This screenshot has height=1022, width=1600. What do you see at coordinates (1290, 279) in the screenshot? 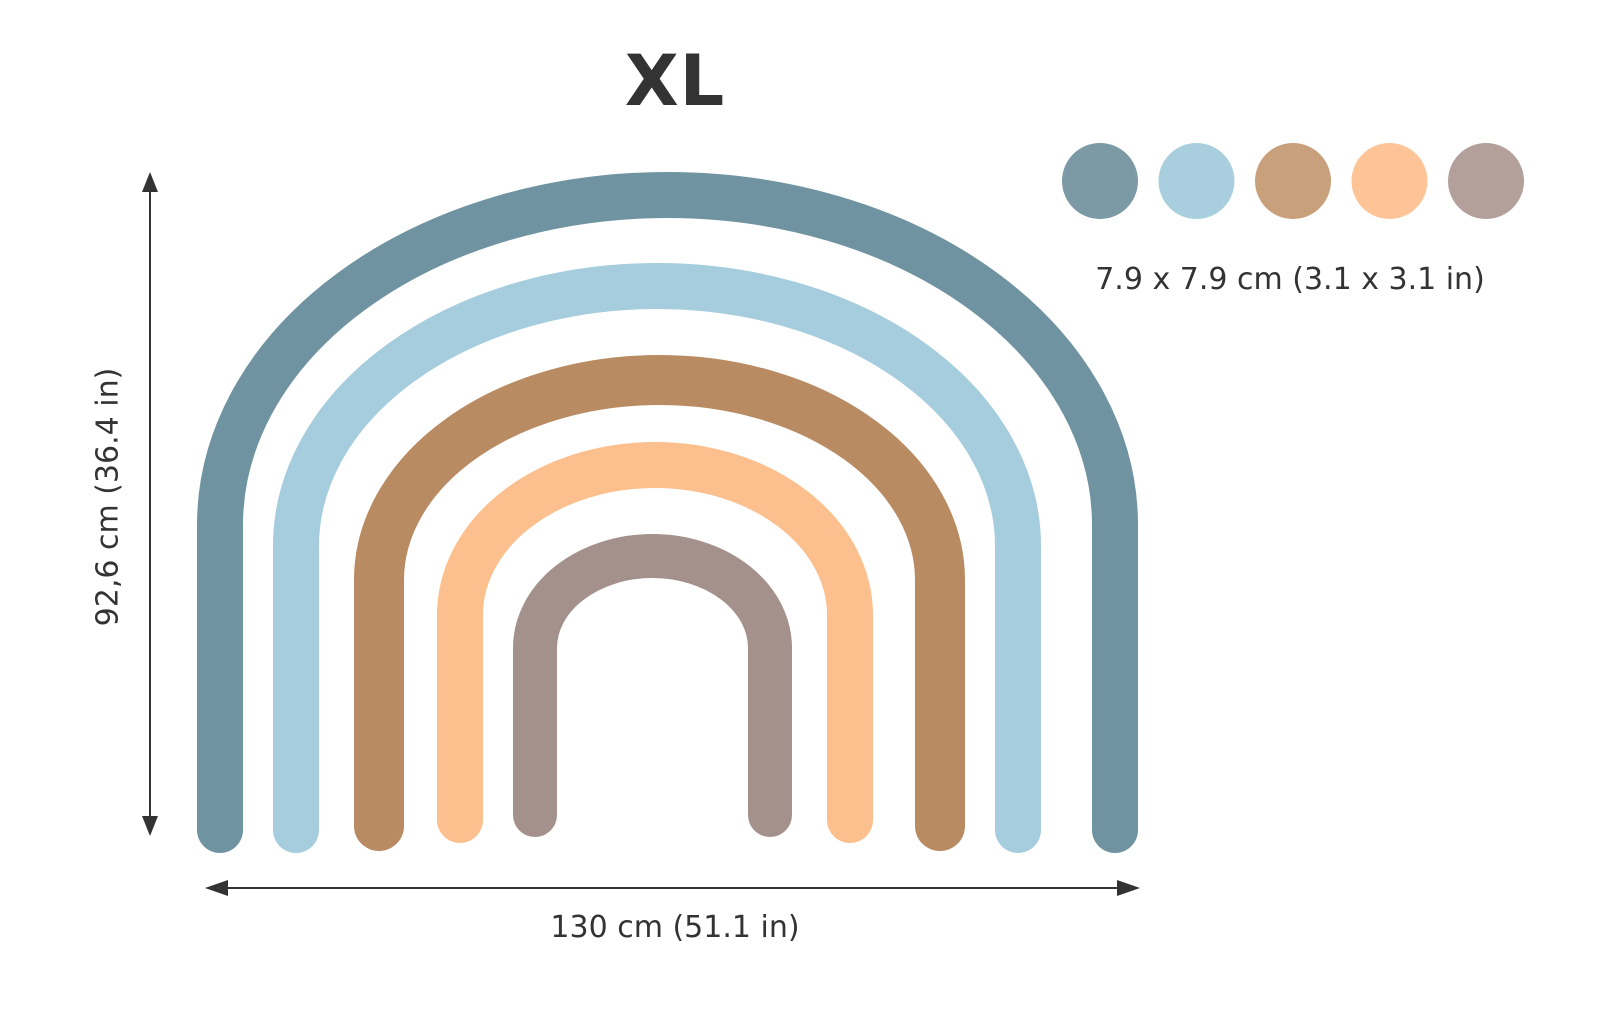
I see `dot-size-label: 7.9 x 7.9 cm (3.1 x 3.1 in)` at bounding box center [1290, 279].